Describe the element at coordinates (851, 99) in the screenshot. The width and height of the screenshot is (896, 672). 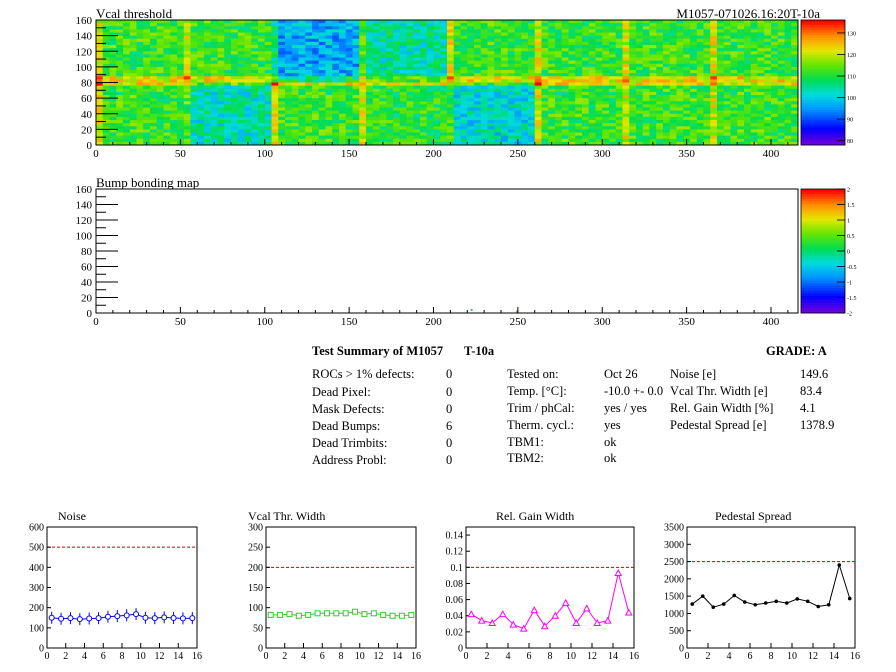
I see `colorbar-tick-label: 100` at that location.